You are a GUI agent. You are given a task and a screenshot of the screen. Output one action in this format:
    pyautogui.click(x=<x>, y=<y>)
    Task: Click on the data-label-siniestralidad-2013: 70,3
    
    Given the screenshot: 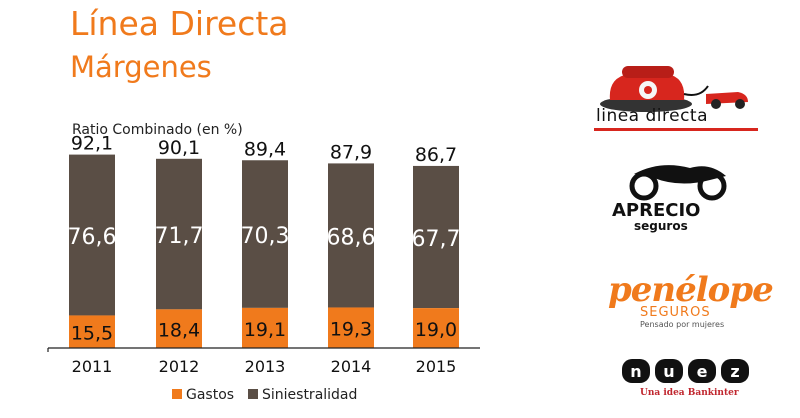 What is the action you would take?
    pyautogui.click(x=265, y=236)
    